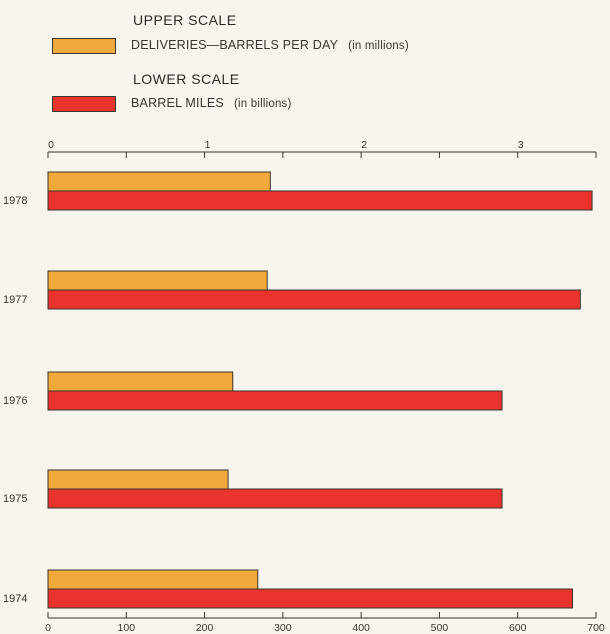 This screenshot has height=634, width=610. I want to click on deliveries-bar-1974, so click(153, 579).